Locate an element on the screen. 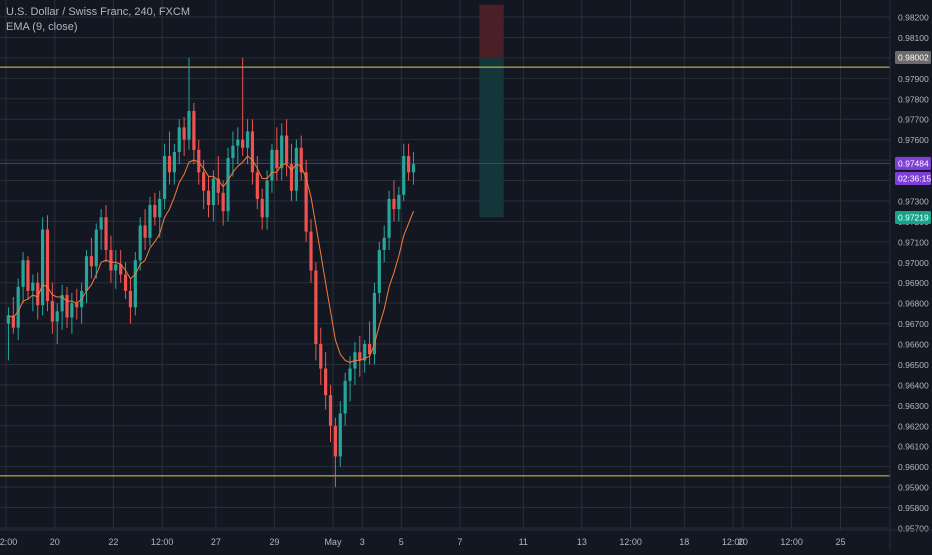  position-tool is located at coordinates (491, 111).